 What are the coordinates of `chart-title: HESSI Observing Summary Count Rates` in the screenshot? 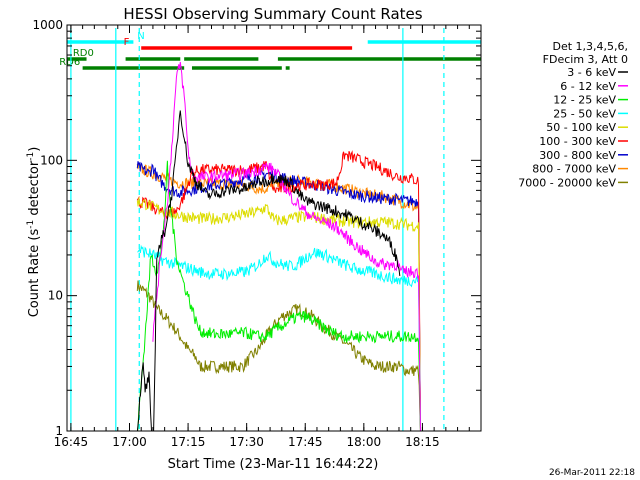 It's located at (272, 14).